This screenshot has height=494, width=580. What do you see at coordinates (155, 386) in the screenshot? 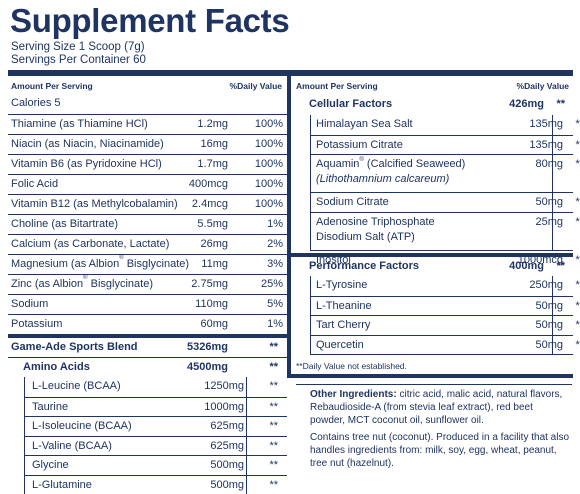
I see `amino-acid-row: L-Leucine (BCAA) 1250mg **` at bounding box center [155, 386].